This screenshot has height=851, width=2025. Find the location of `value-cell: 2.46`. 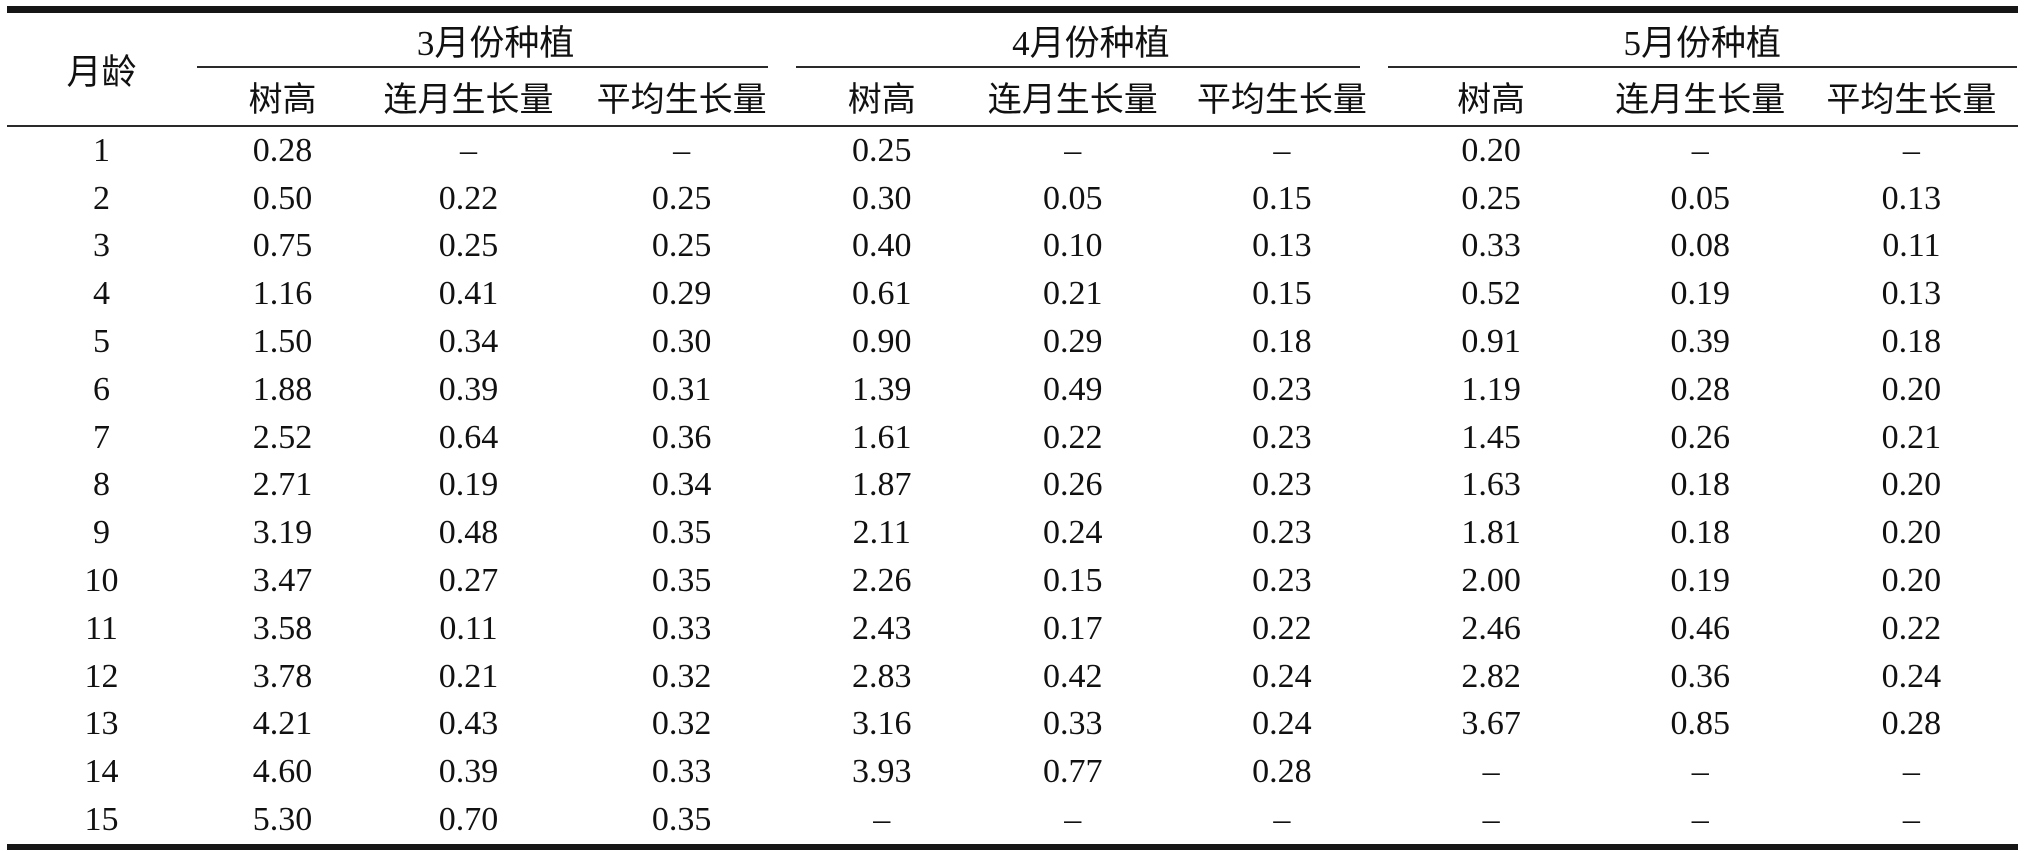

value-cell: 2.46 is located at coordinates (1491, 628).